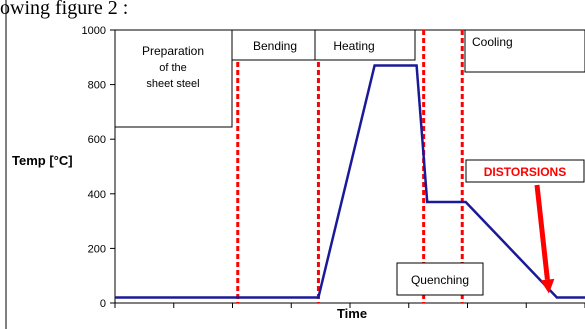 The width and height of the screenshot is (585, 329). I want to click on x-axis-title: Time, so click(352, 313).